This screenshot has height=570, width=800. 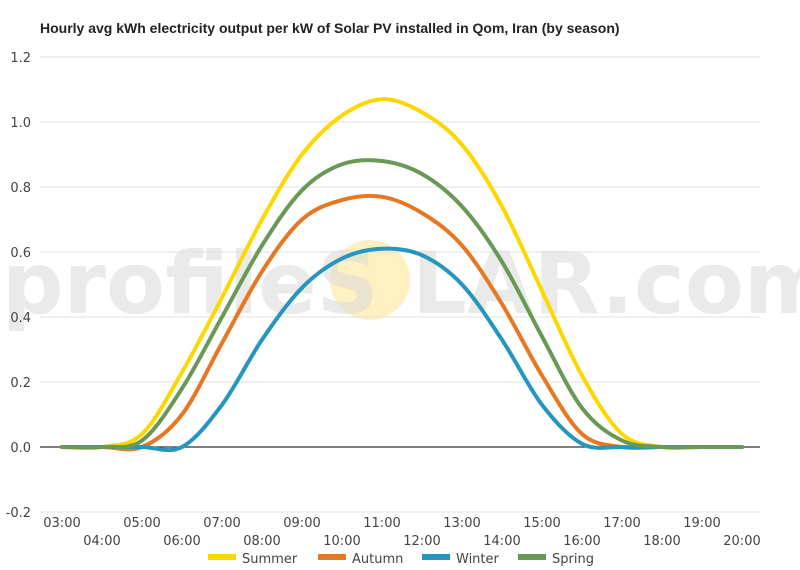 I want to click on legend-swatch-autumn, so click(x=332, y=557).